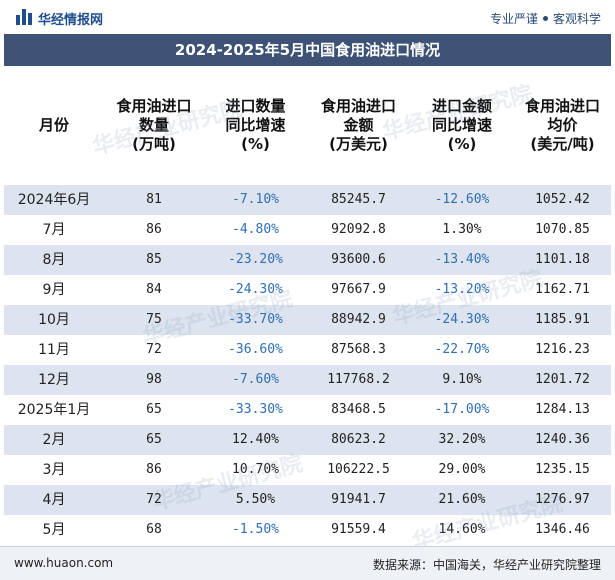 This screenshot has width=615, height=580. Describe the element at coordinates (576, 19) in the screenshot. I see `slogan-right: 客观科学` at that location.